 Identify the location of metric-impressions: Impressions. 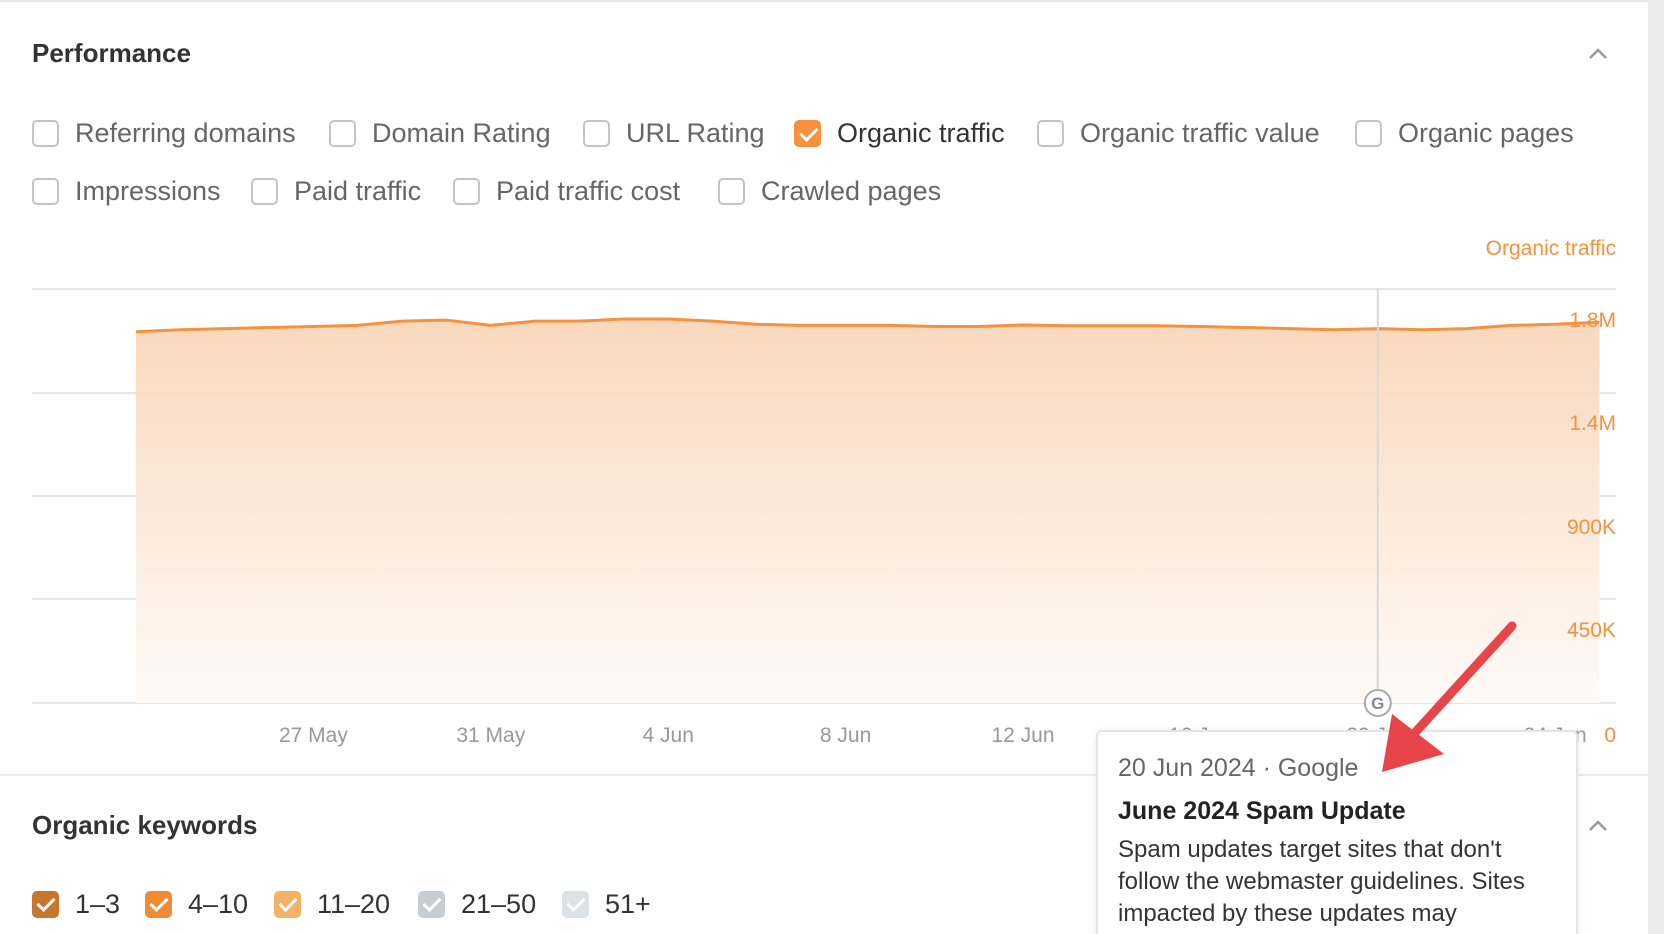
(126, 191).